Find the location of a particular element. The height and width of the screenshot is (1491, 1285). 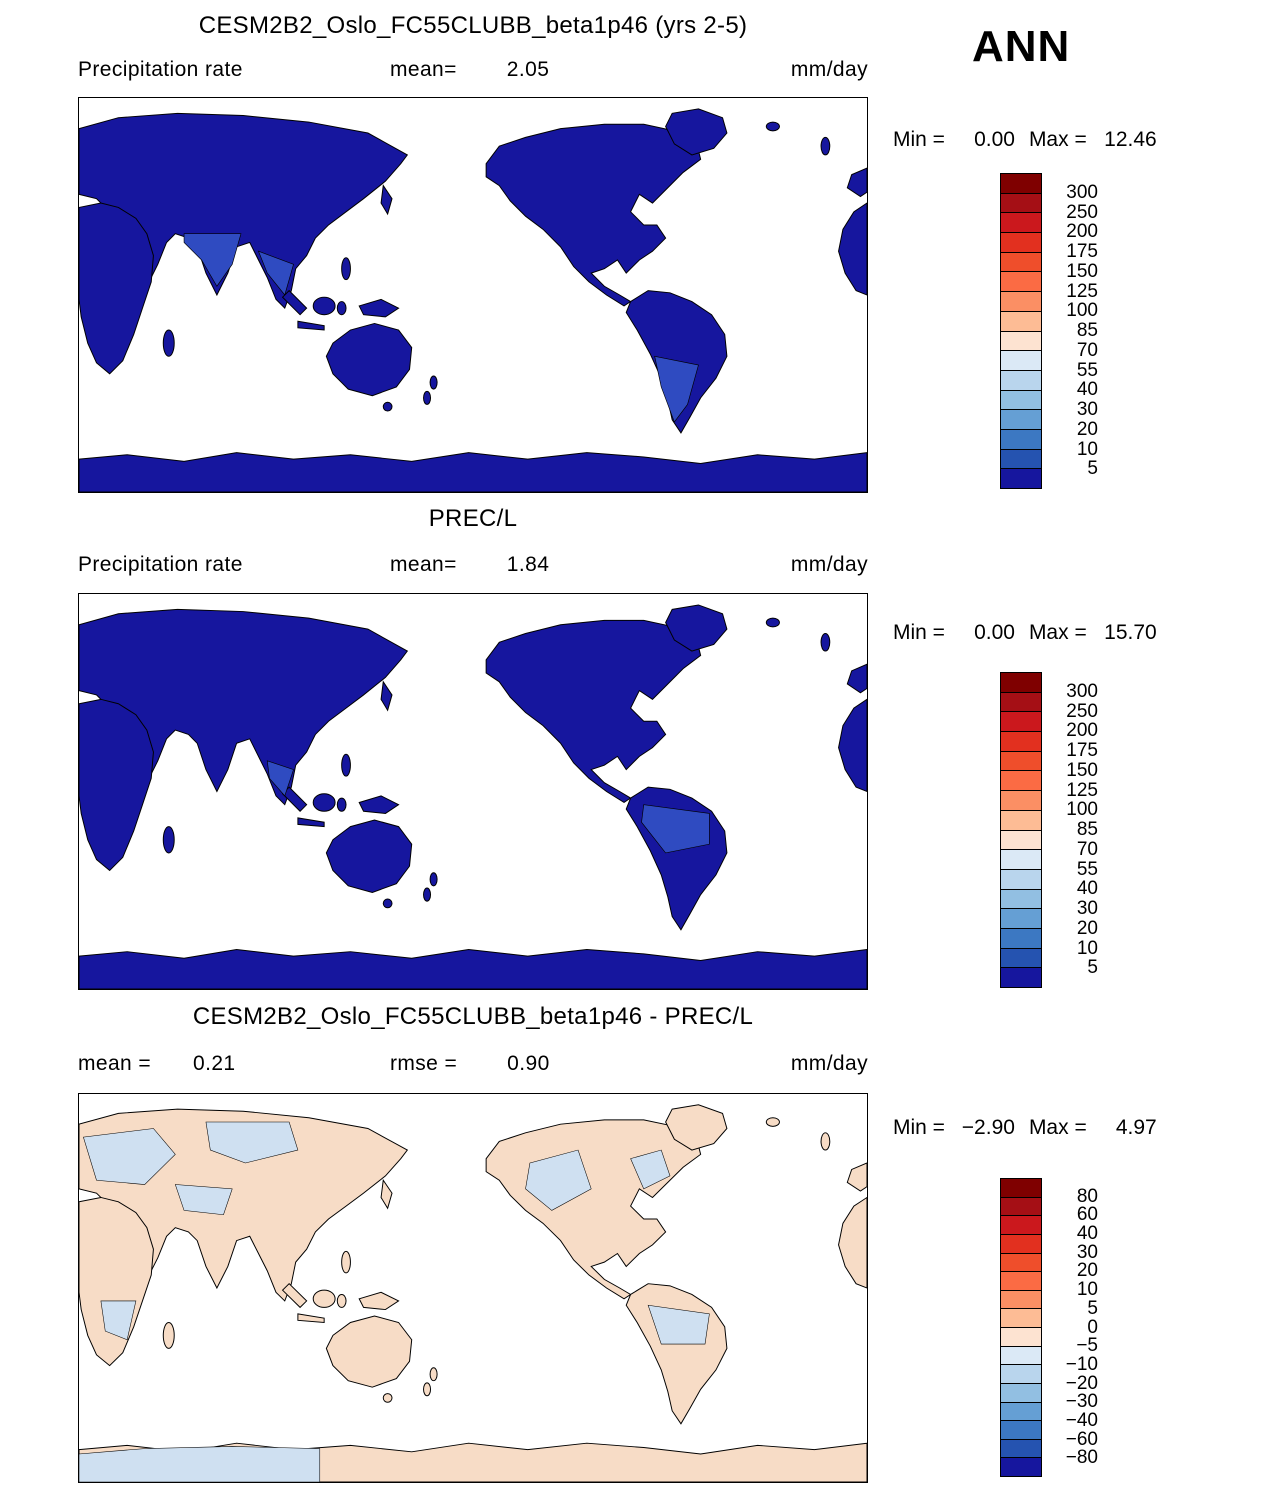

panel2-mean-label: mean= is located at coordinates (423, 564).